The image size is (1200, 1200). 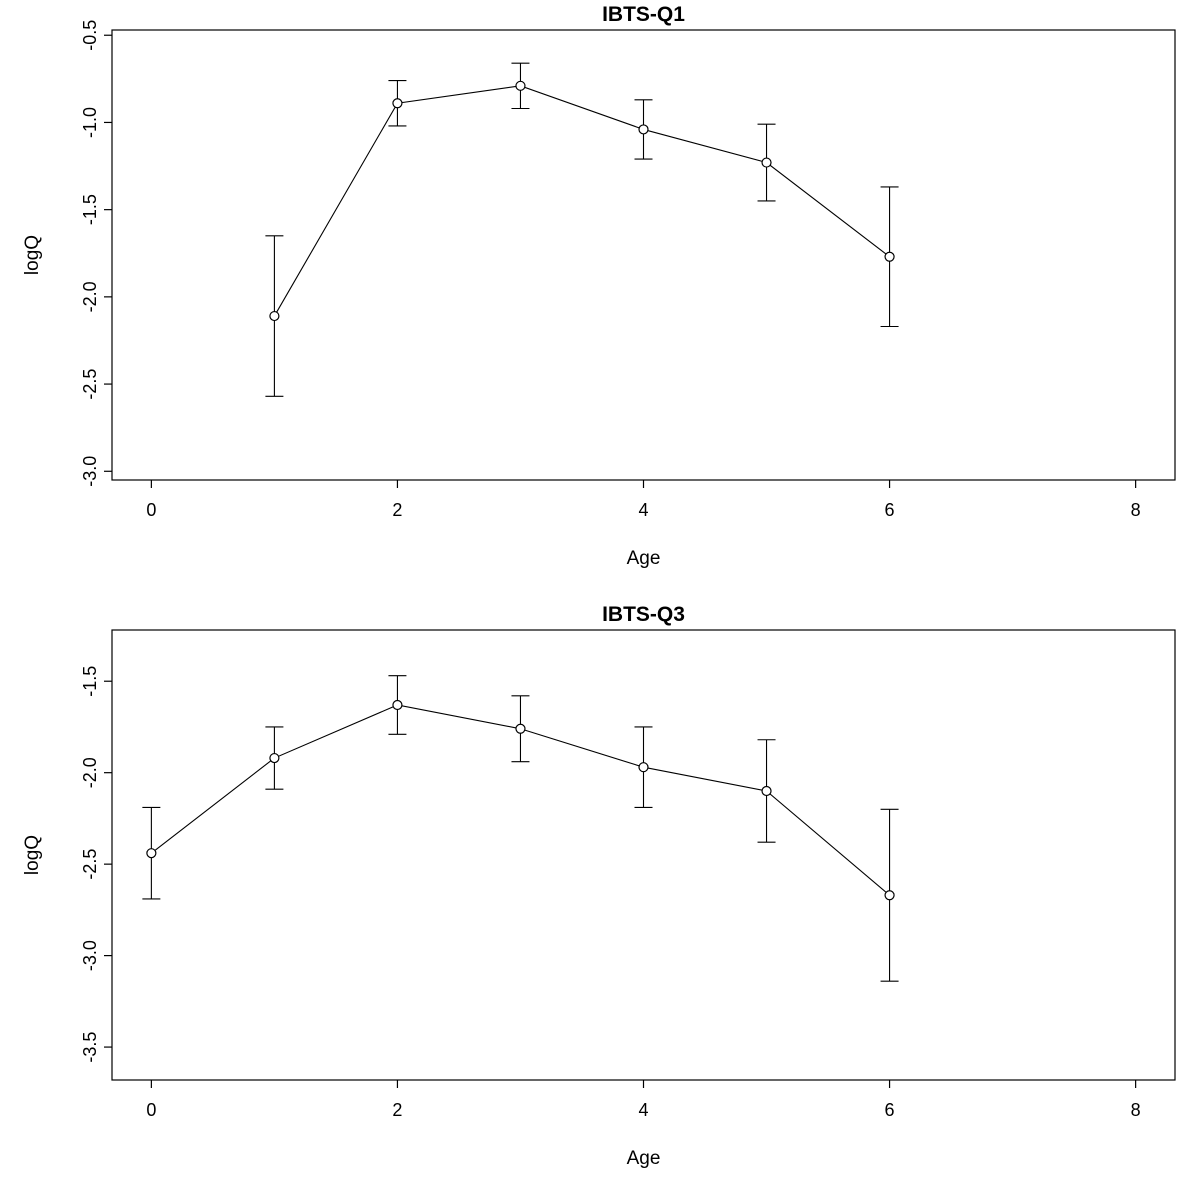 What do you see at coordinates (90, 122) in the screenshot?
I see `y-axis-tick-label: -1.0` at bounding box center [90, 122].